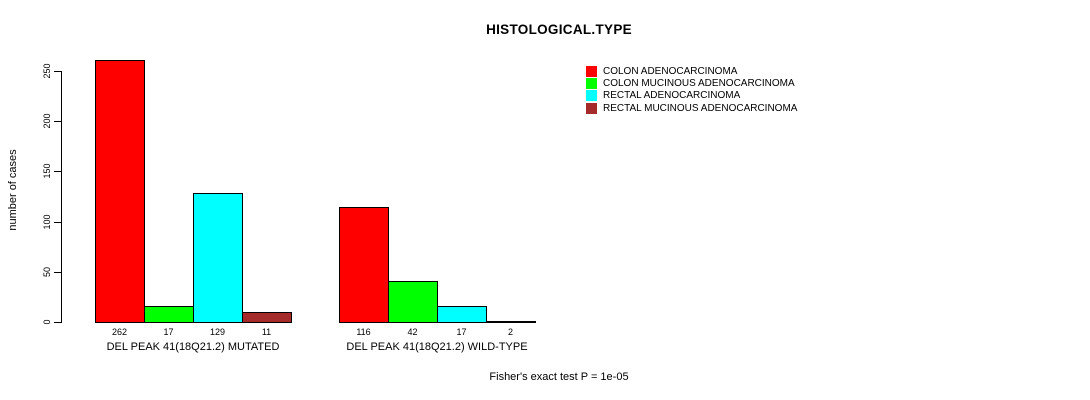 This screenshot has height=400, width=1090. I want to click on legend-label: RECTAL MUCINOUS ADENOCARCINOMA, so click(700, 108).